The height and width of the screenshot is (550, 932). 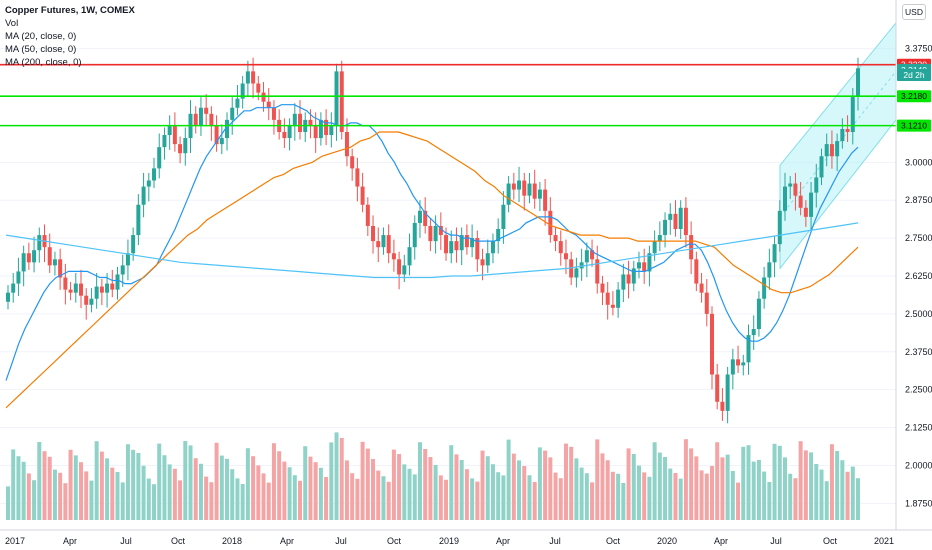 What do you see at coordinates (918, 200) in the screenshot?
I see `price-tick-label: 2.8750` at bounding box center [918, 200].